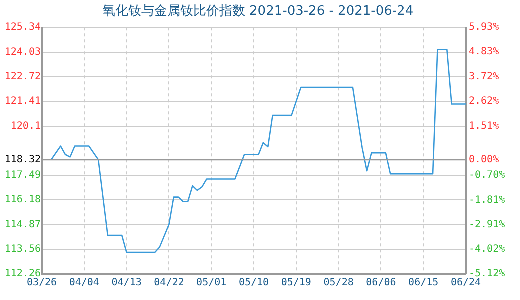 This screenshot has width=520, height=300. What do you see at coordinates (381, 283) in the screenshot?
I see `x-tick-label: 06/06` at bounding box center [381, 283].